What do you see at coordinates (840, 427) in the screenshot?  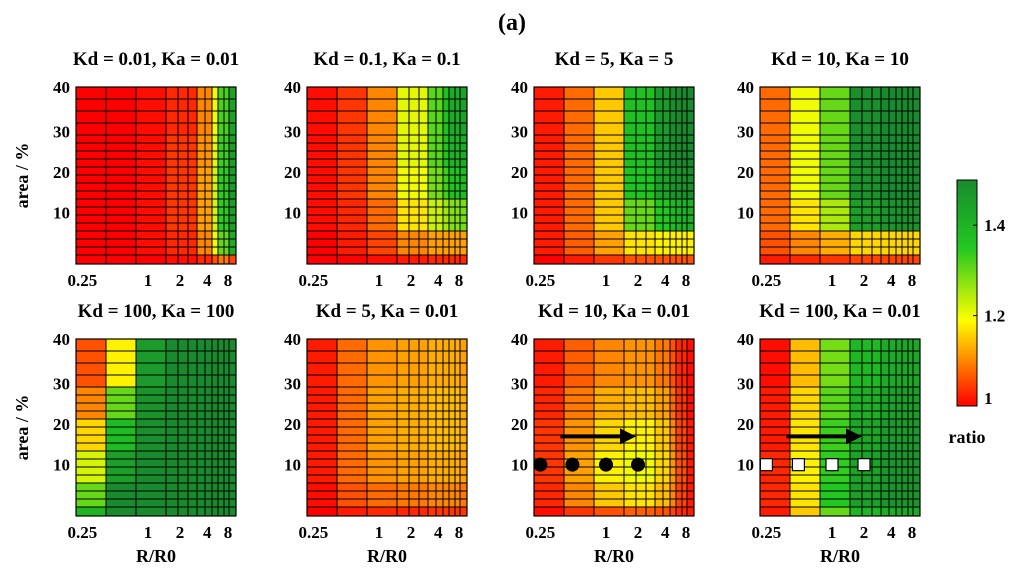 I see `panel-frame` at bounding box center [840, 427].